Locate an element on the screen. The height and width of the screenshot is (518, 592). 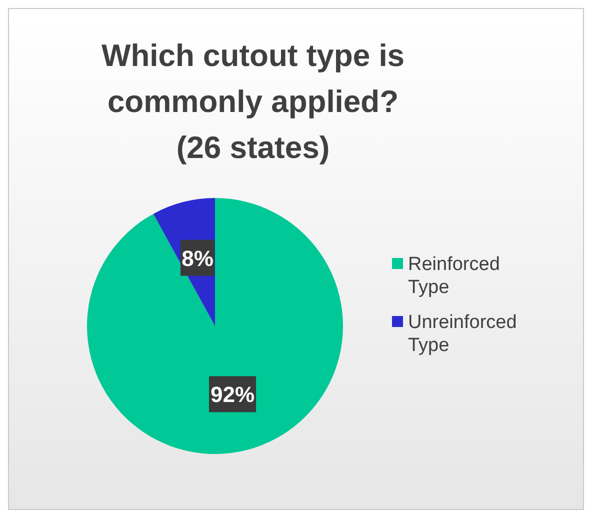
legend-label: Unreinforced Type is located at coordinates (462, 334).